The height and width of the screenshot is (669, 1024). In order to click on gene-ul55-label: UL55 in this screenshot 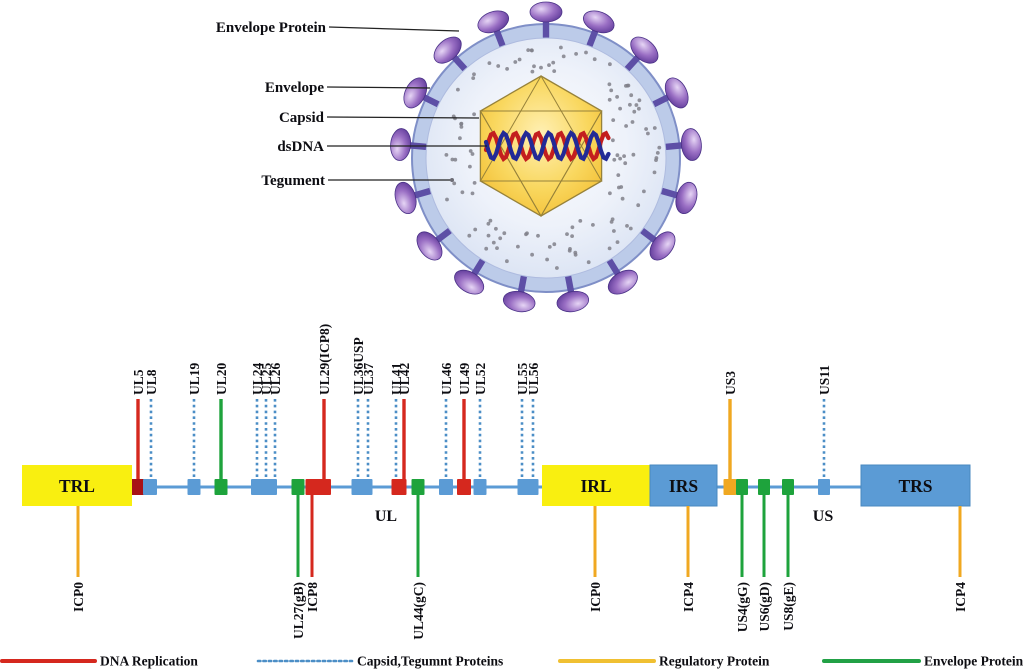, I will do `click(522, 378)`.